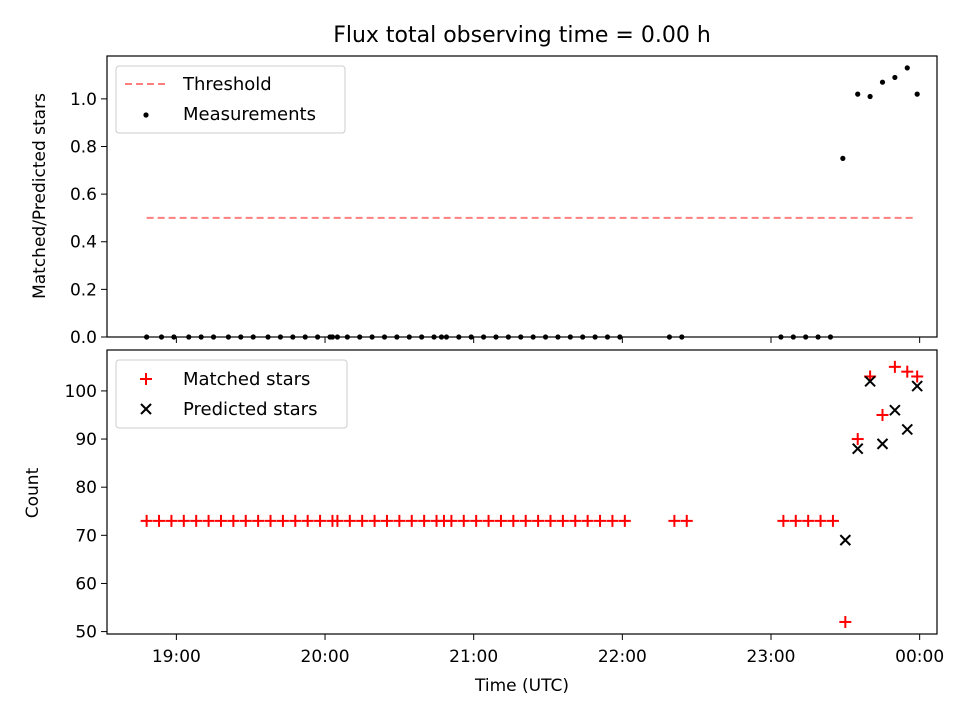 The height and width of the screenshot is (720, 960). I want to click on legend-measurements-swatch, so click(146, 115).